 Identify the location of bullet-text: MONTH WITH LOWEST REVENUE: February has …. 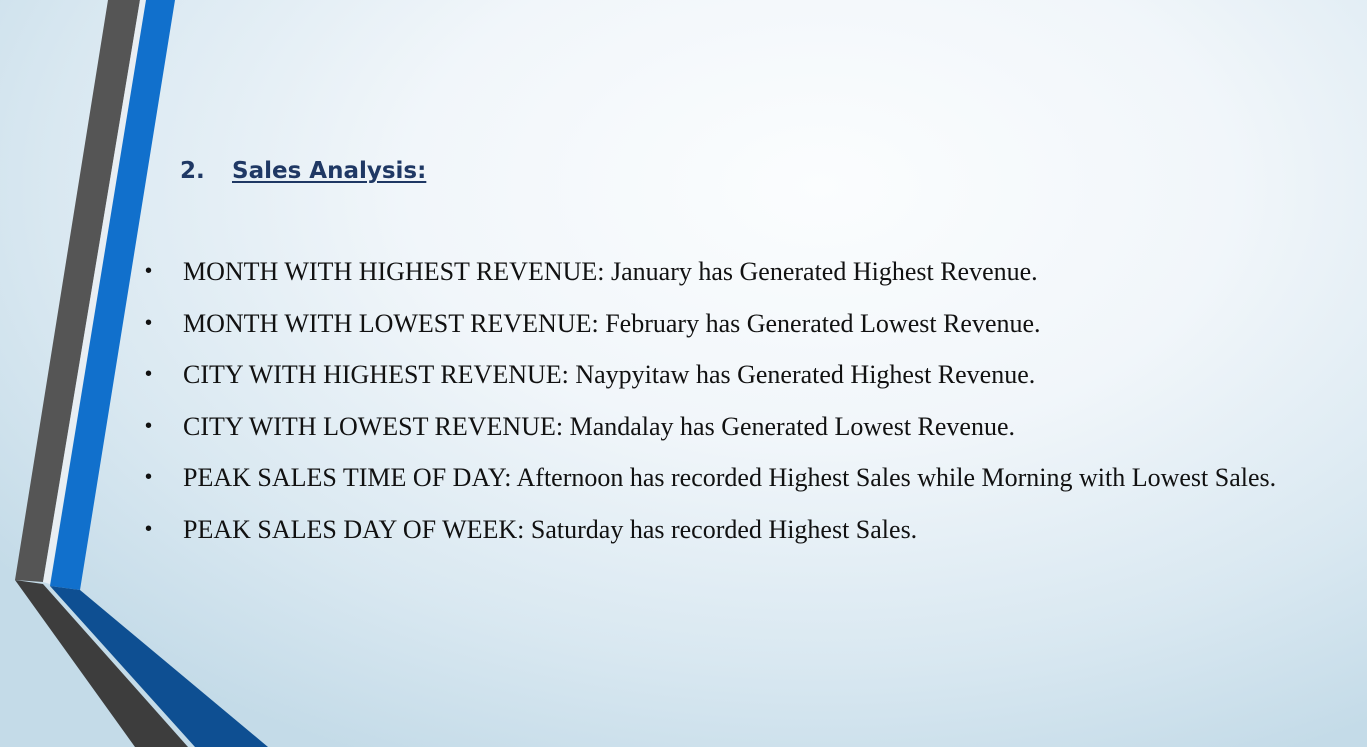
(612, 323).